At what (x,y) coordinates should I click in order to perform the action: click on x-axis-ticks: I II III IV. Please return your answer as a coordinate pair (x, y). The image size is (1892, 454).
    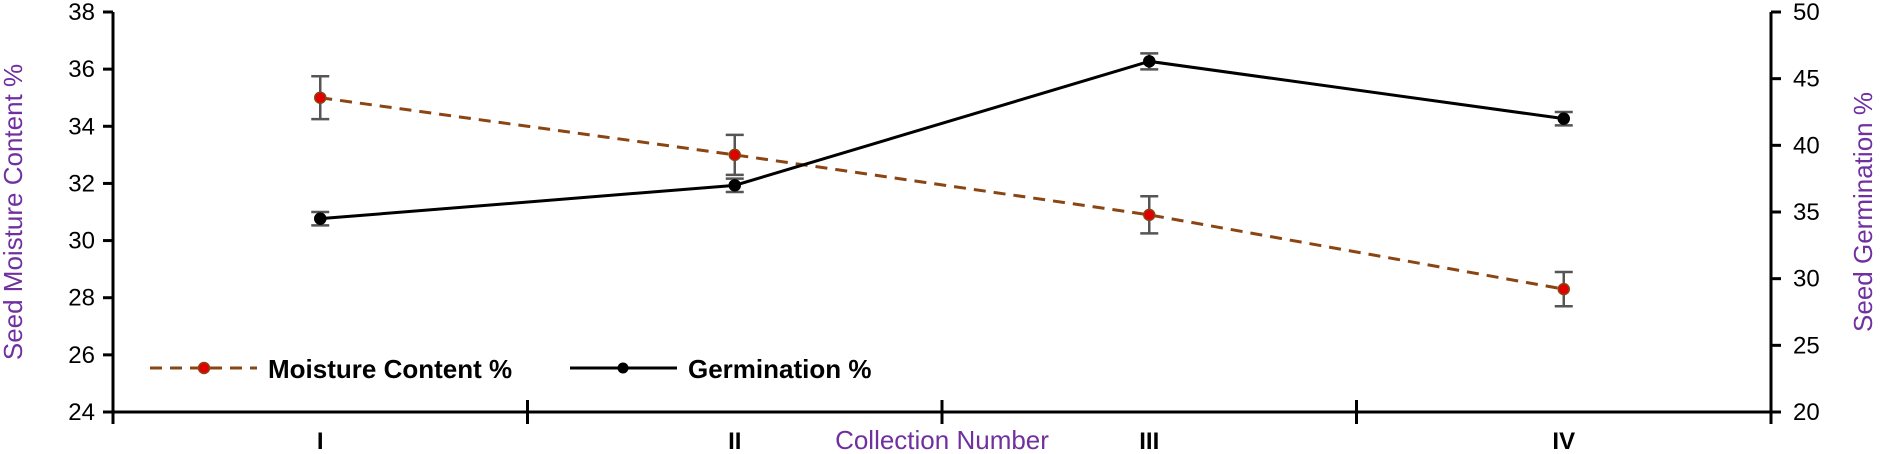
    Looking at the image, I should click on (942, 427).